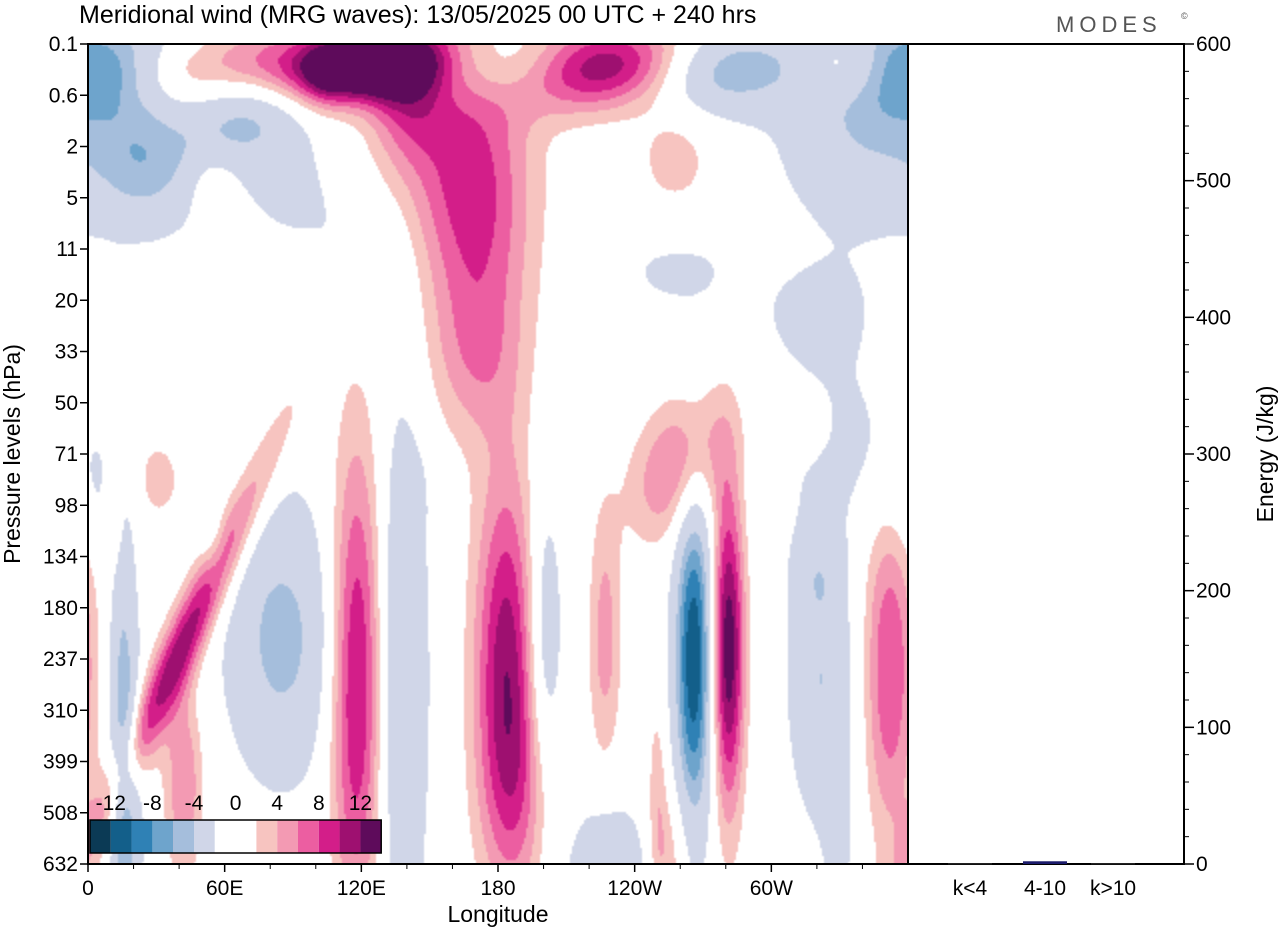 The width and height of the screenshot is (1280, 930). Describe the element at coordinates (1045, 888) in the screenshot. I see `energy-category-label: 4-10` at that location.